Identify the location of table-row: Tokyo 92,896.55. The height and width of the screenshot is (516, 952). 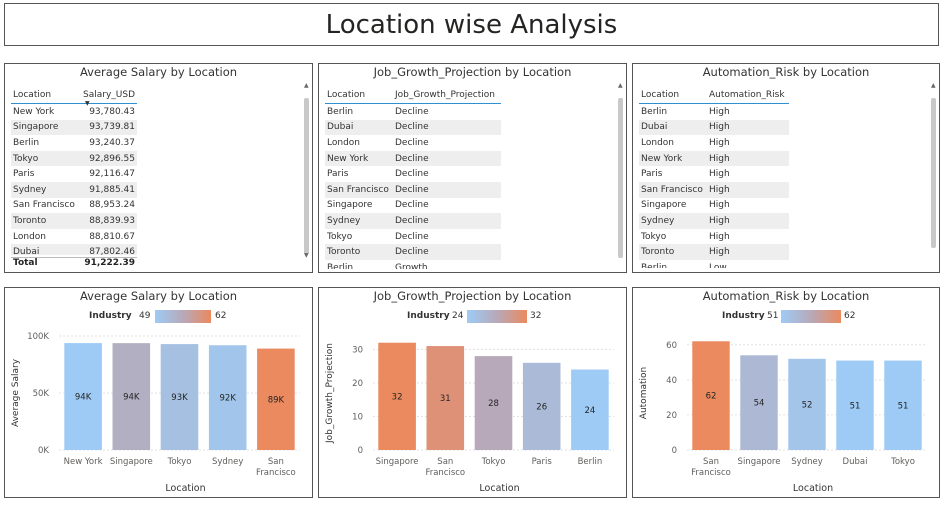
(74, 158).